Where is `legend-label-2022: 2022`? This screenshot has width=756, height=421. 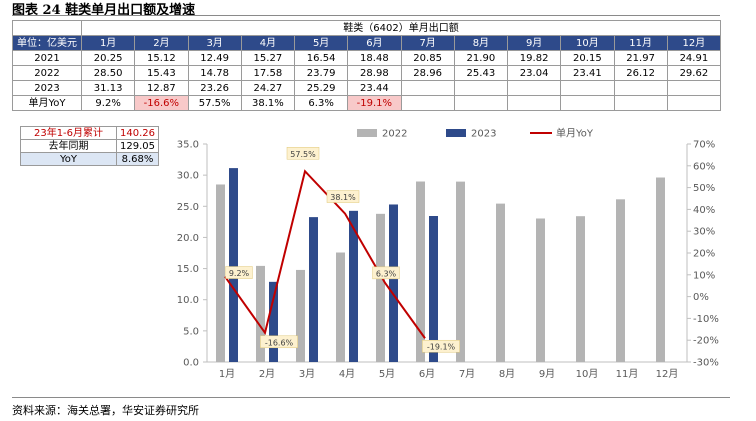 legend-label-2022: 2022 is located at coordinates (394, 134).